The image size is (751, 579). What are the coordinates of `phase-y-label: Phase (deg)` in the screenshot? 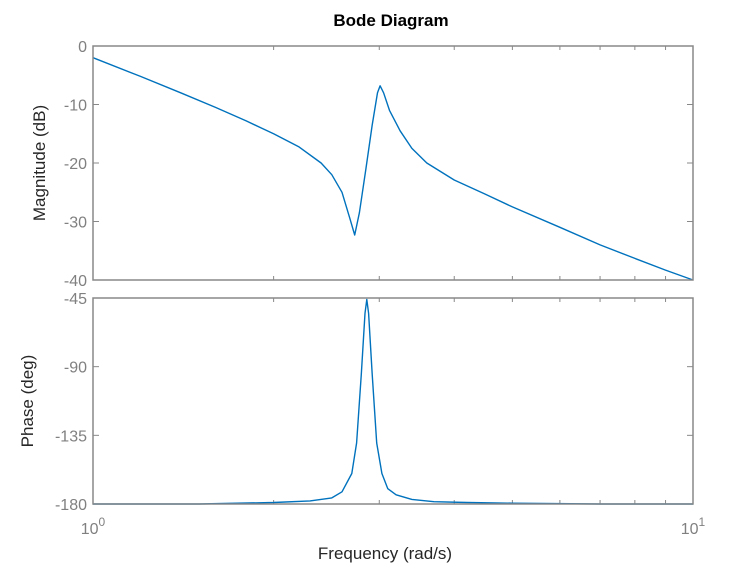 It's located at (27, 401).